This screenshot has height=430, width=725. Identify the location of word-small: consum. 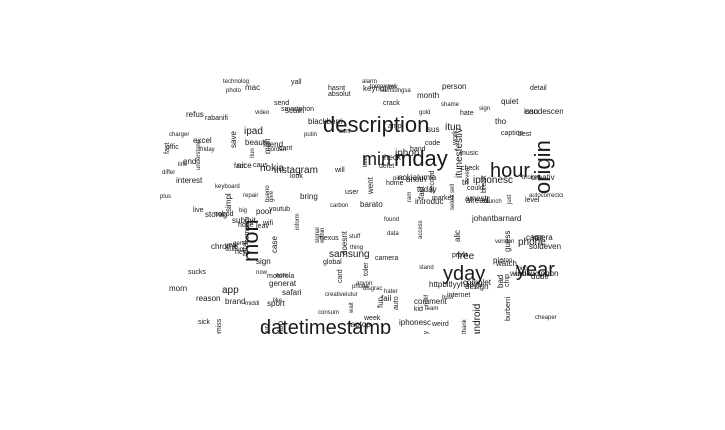
(329, 313).